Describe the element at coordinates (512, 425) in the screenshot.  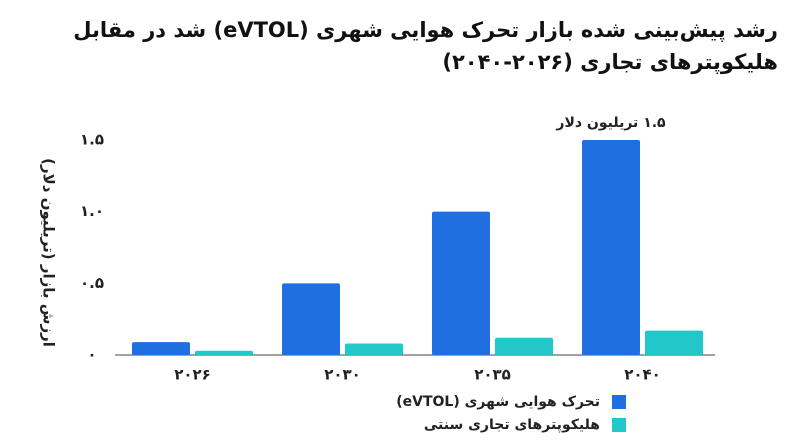
I see `legend-label: هلیکوپترهای تجاری سنتی` at that location.